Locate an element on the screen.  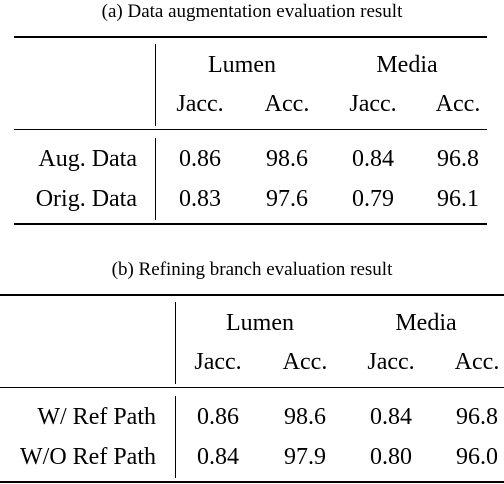
table-a-top-rule is located at coordinates (250, 37).